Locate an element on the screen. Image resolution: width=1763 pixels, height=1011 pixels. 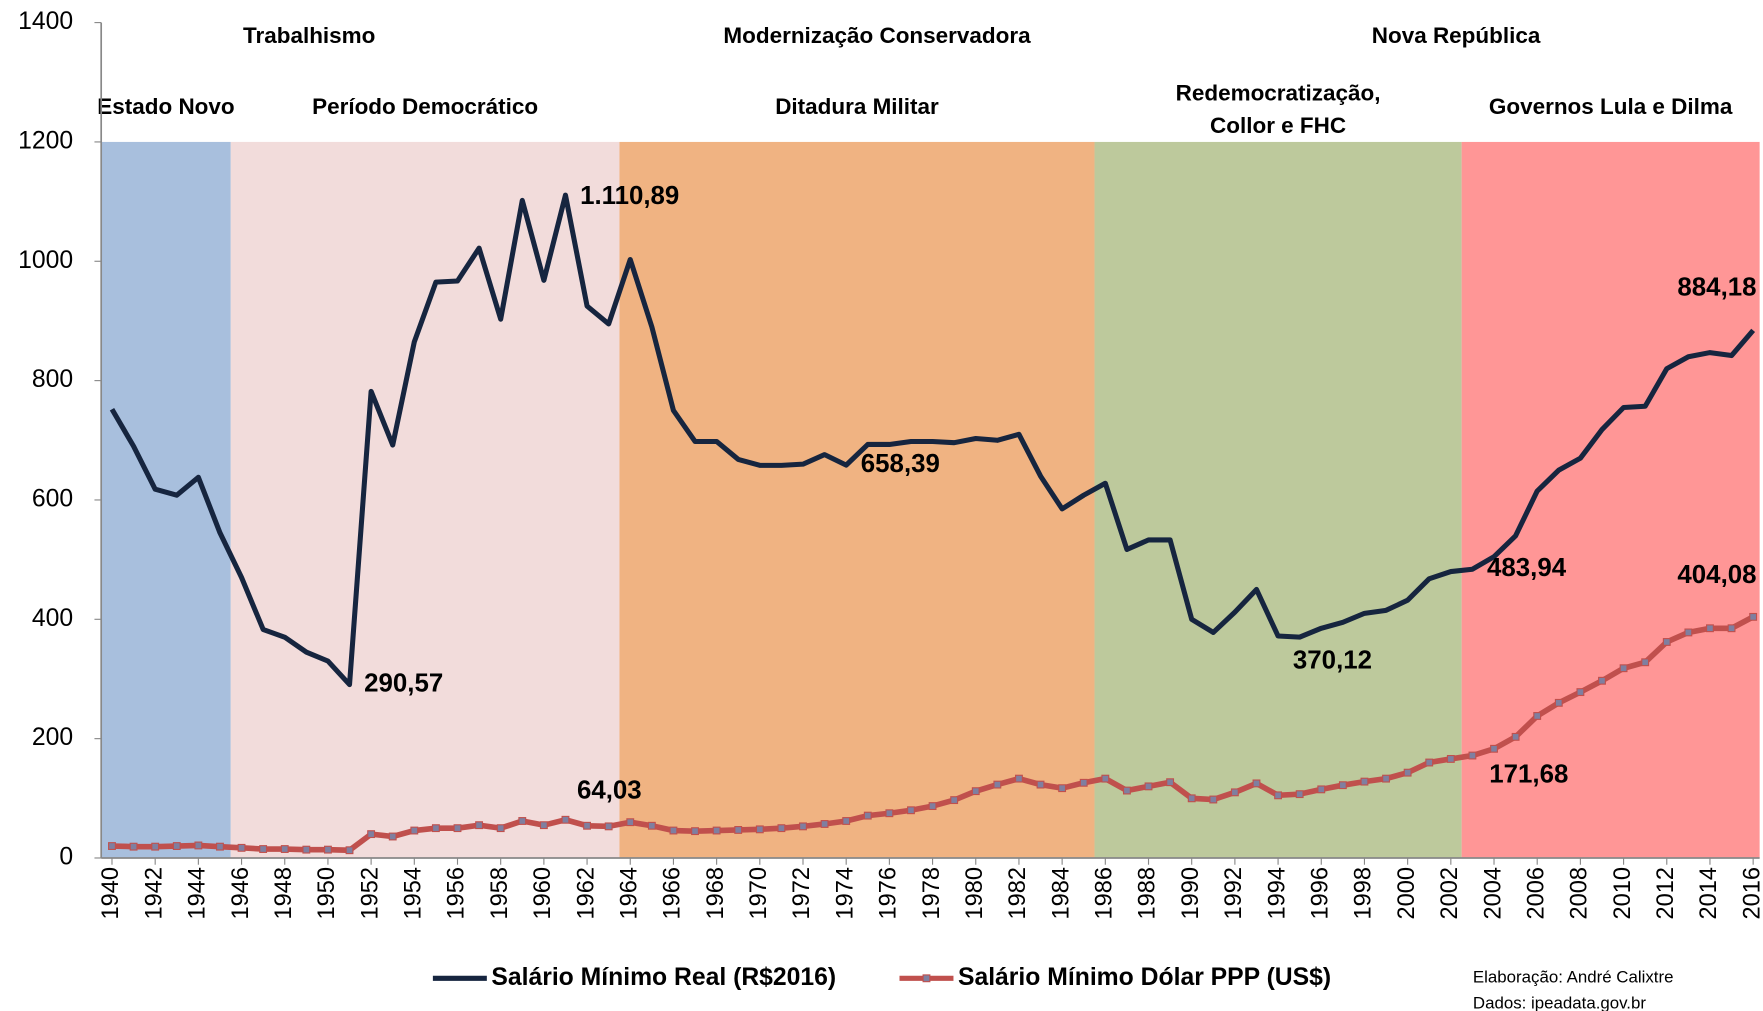
x-tick-label: 1974 is located at coordinates (845, 893).